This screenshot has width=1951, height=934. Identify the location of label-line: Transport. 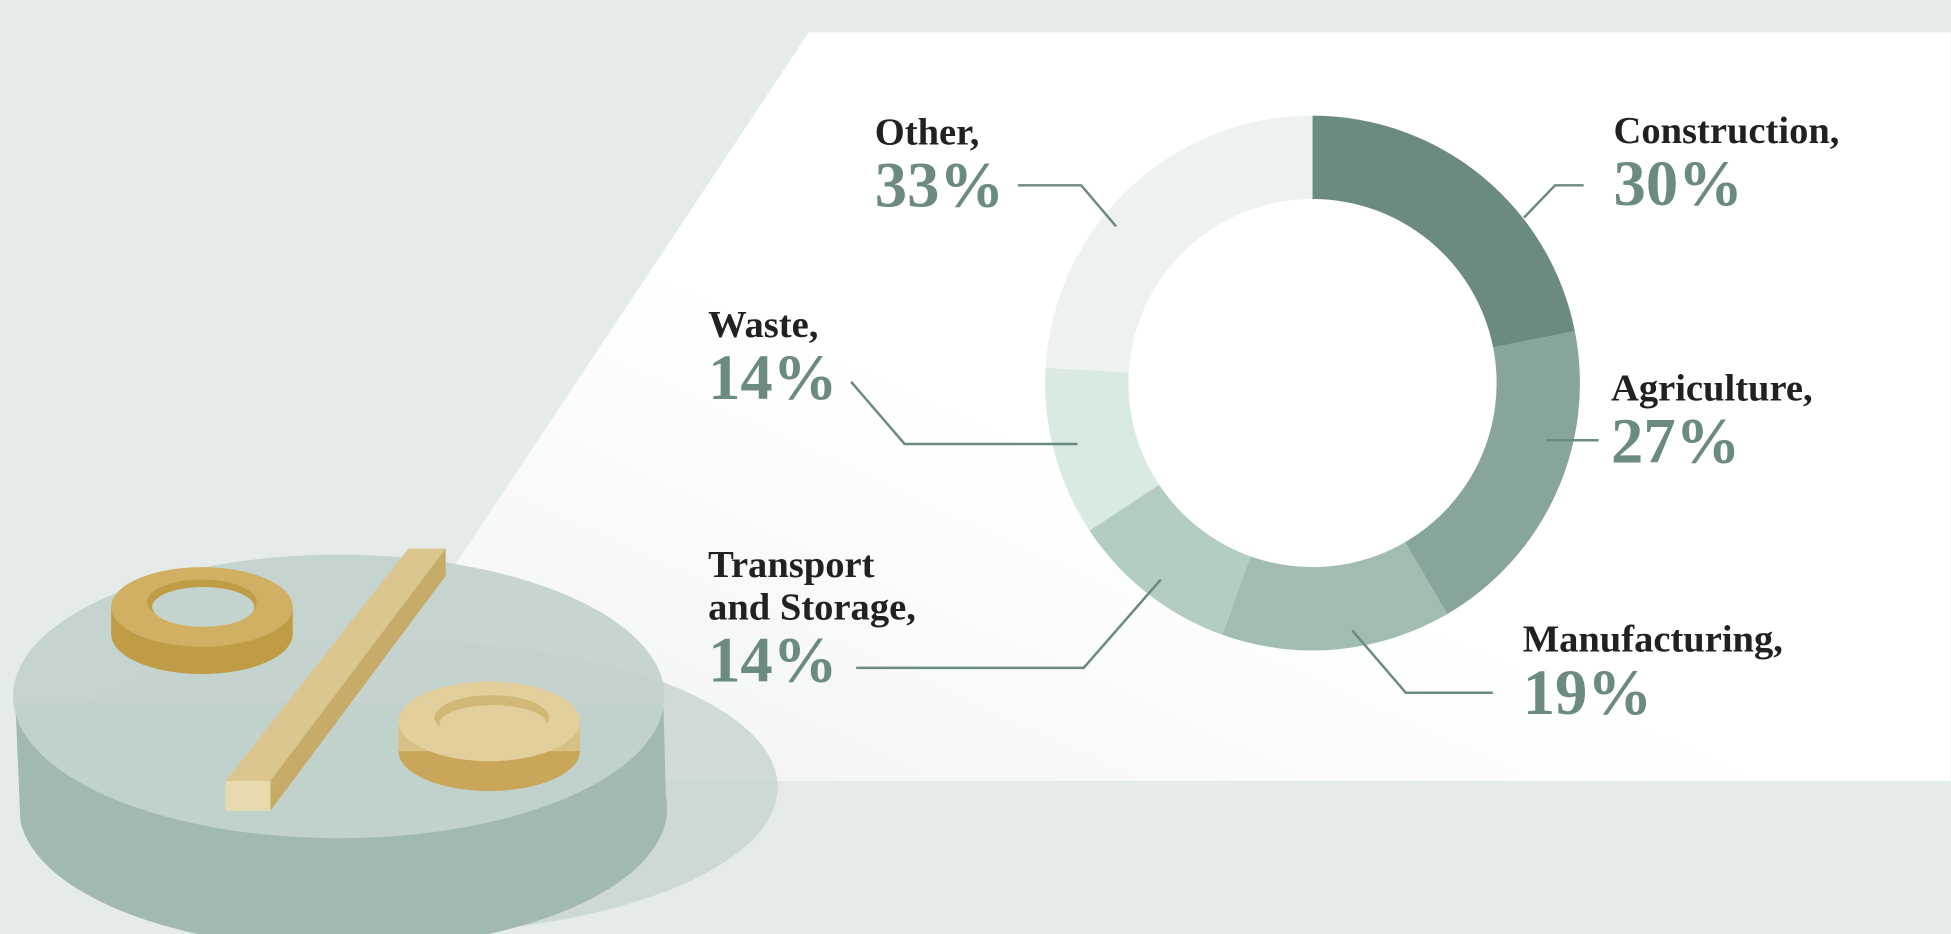
(791, 565).